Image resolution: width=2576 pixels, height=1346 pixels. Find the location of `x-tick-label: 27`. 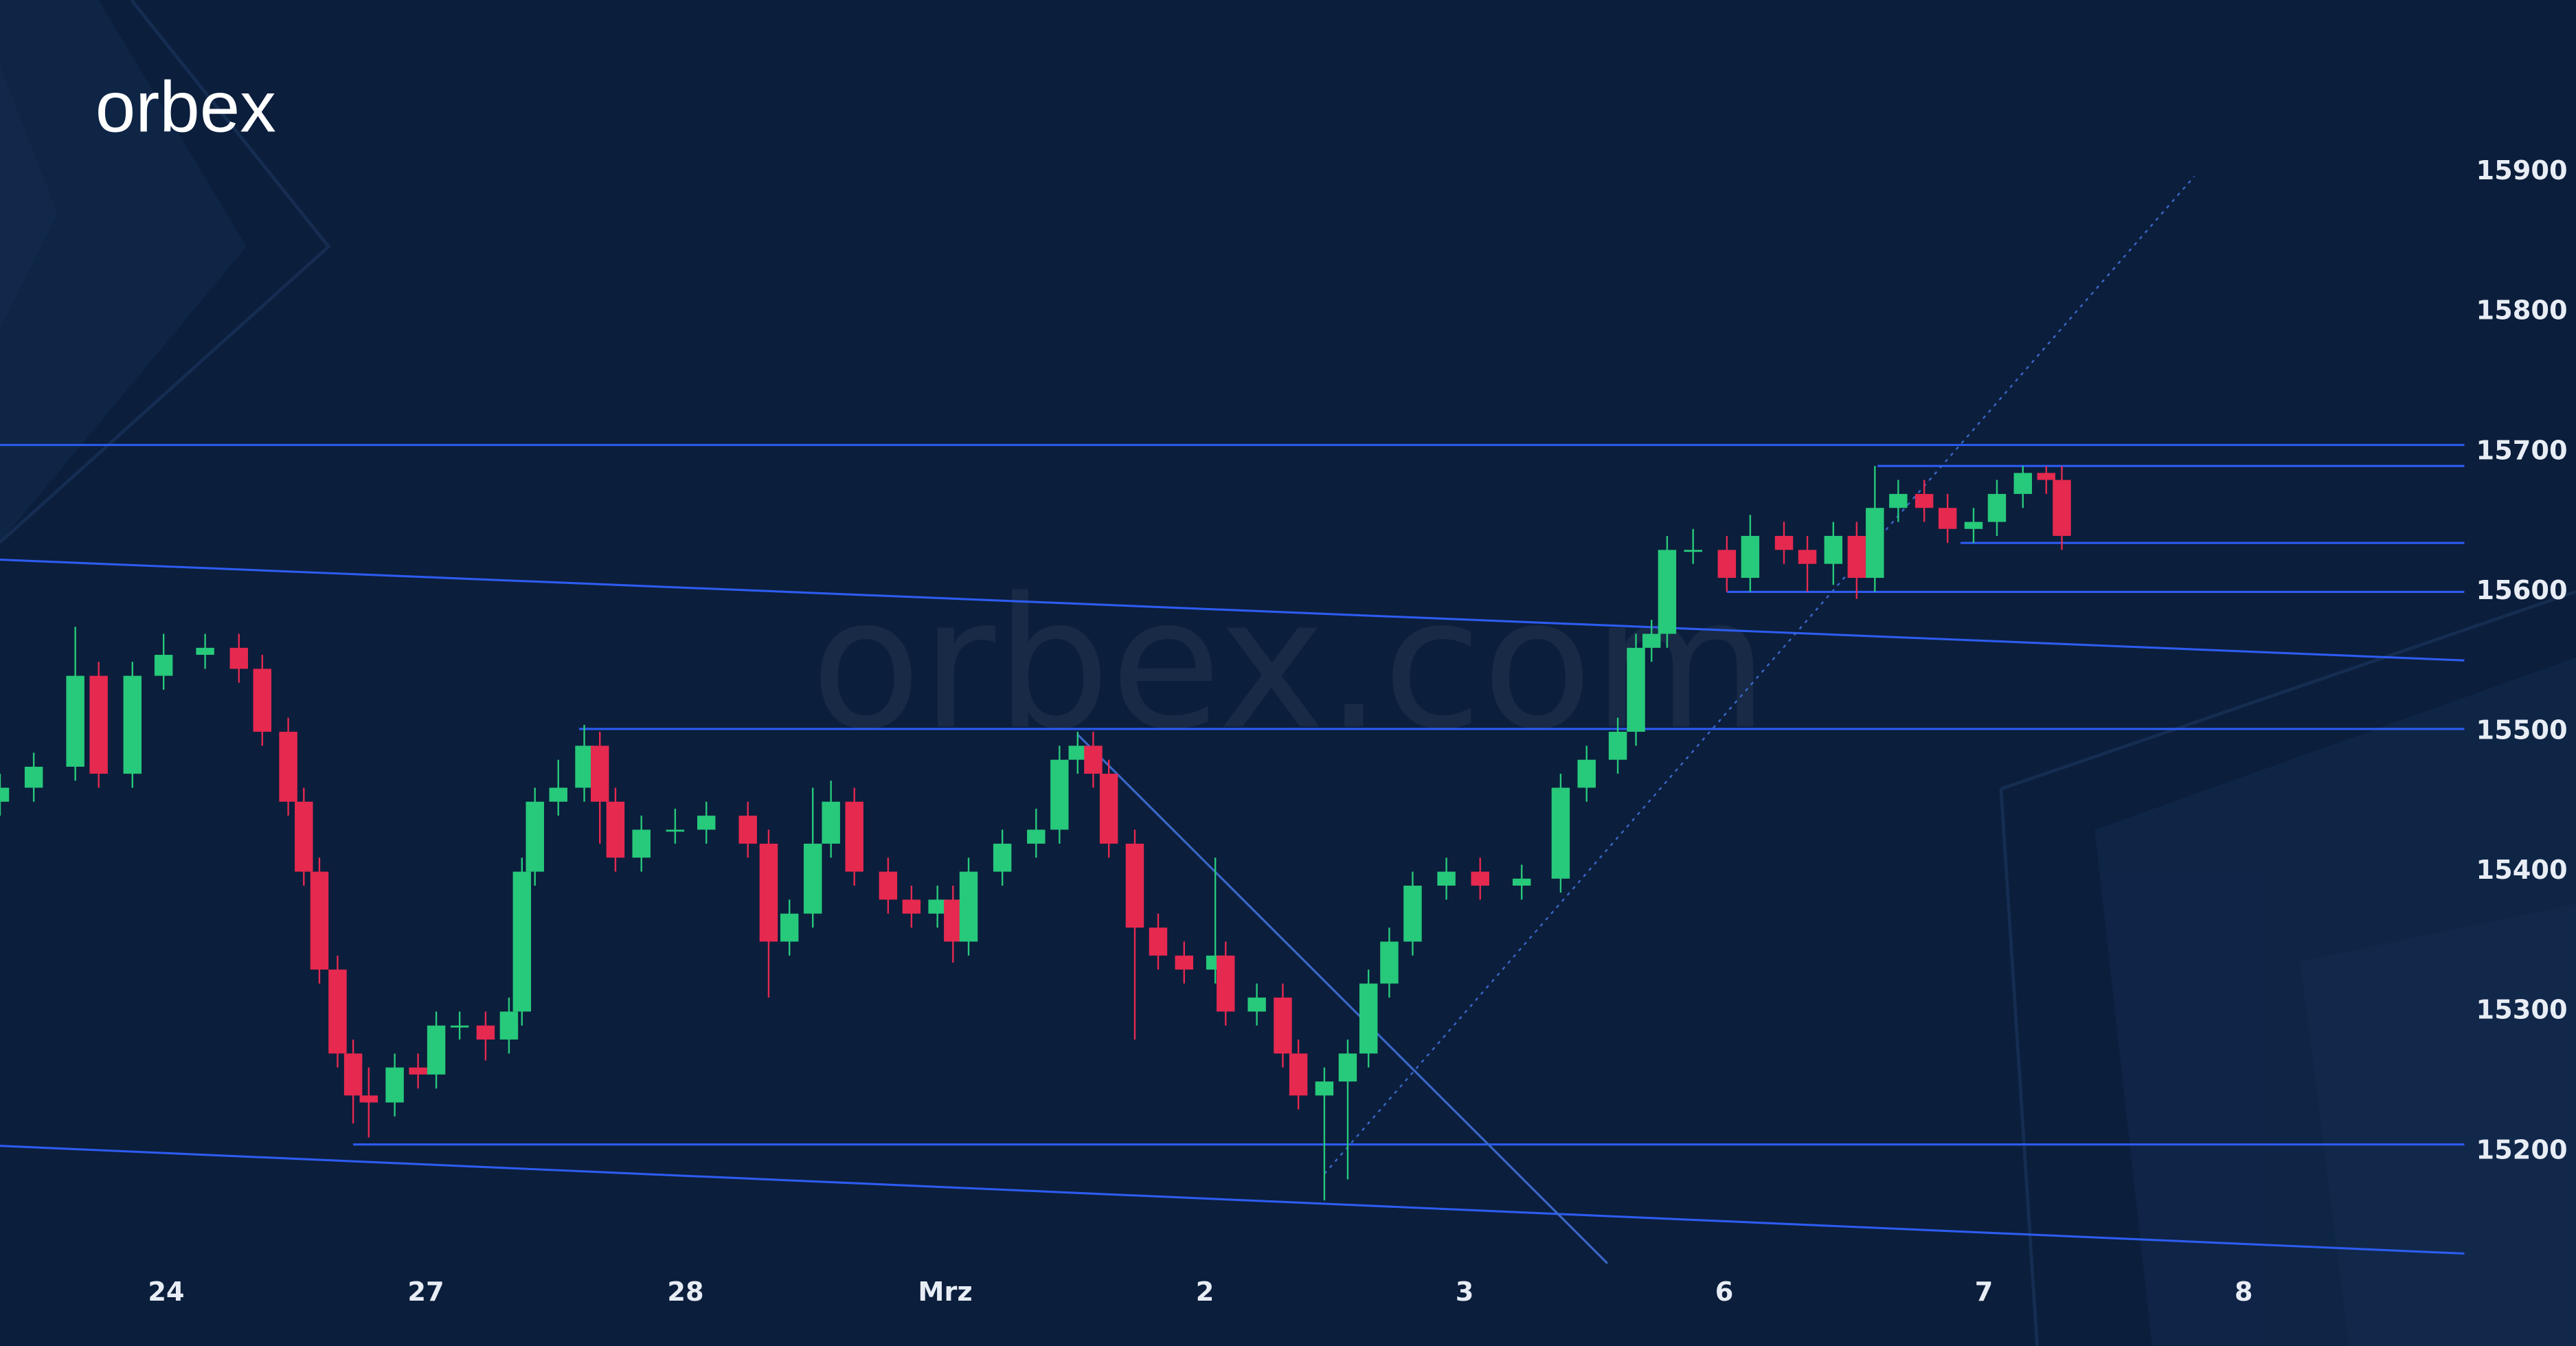

x-tick-label: 27 is located at coordinates (425, 1292).